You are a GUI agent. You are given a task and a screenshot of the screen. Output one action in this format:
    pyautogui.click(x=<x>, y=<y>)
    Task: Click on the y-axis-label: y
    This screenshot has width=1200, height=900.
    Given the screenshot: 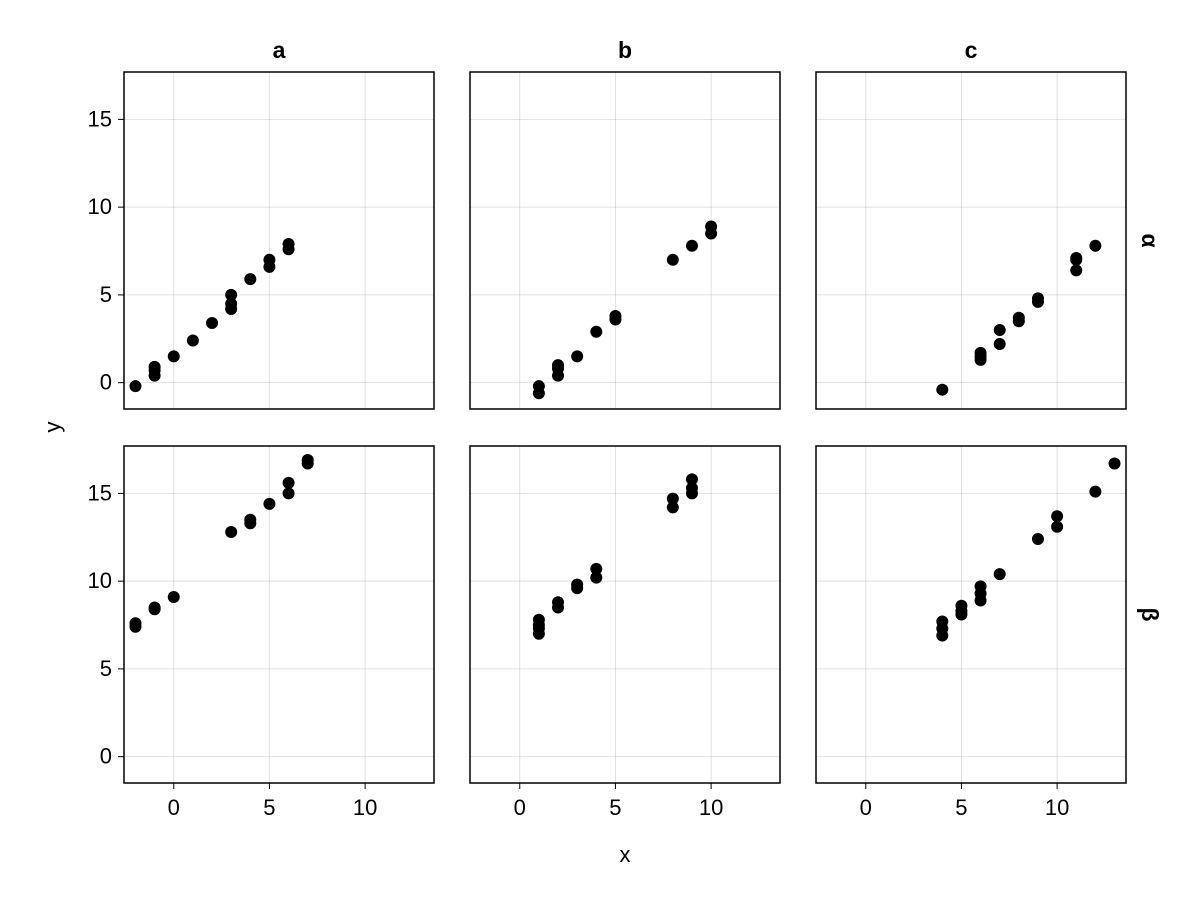 What is the action you would take?
    pyautogui.click(x=52, y=427)
    